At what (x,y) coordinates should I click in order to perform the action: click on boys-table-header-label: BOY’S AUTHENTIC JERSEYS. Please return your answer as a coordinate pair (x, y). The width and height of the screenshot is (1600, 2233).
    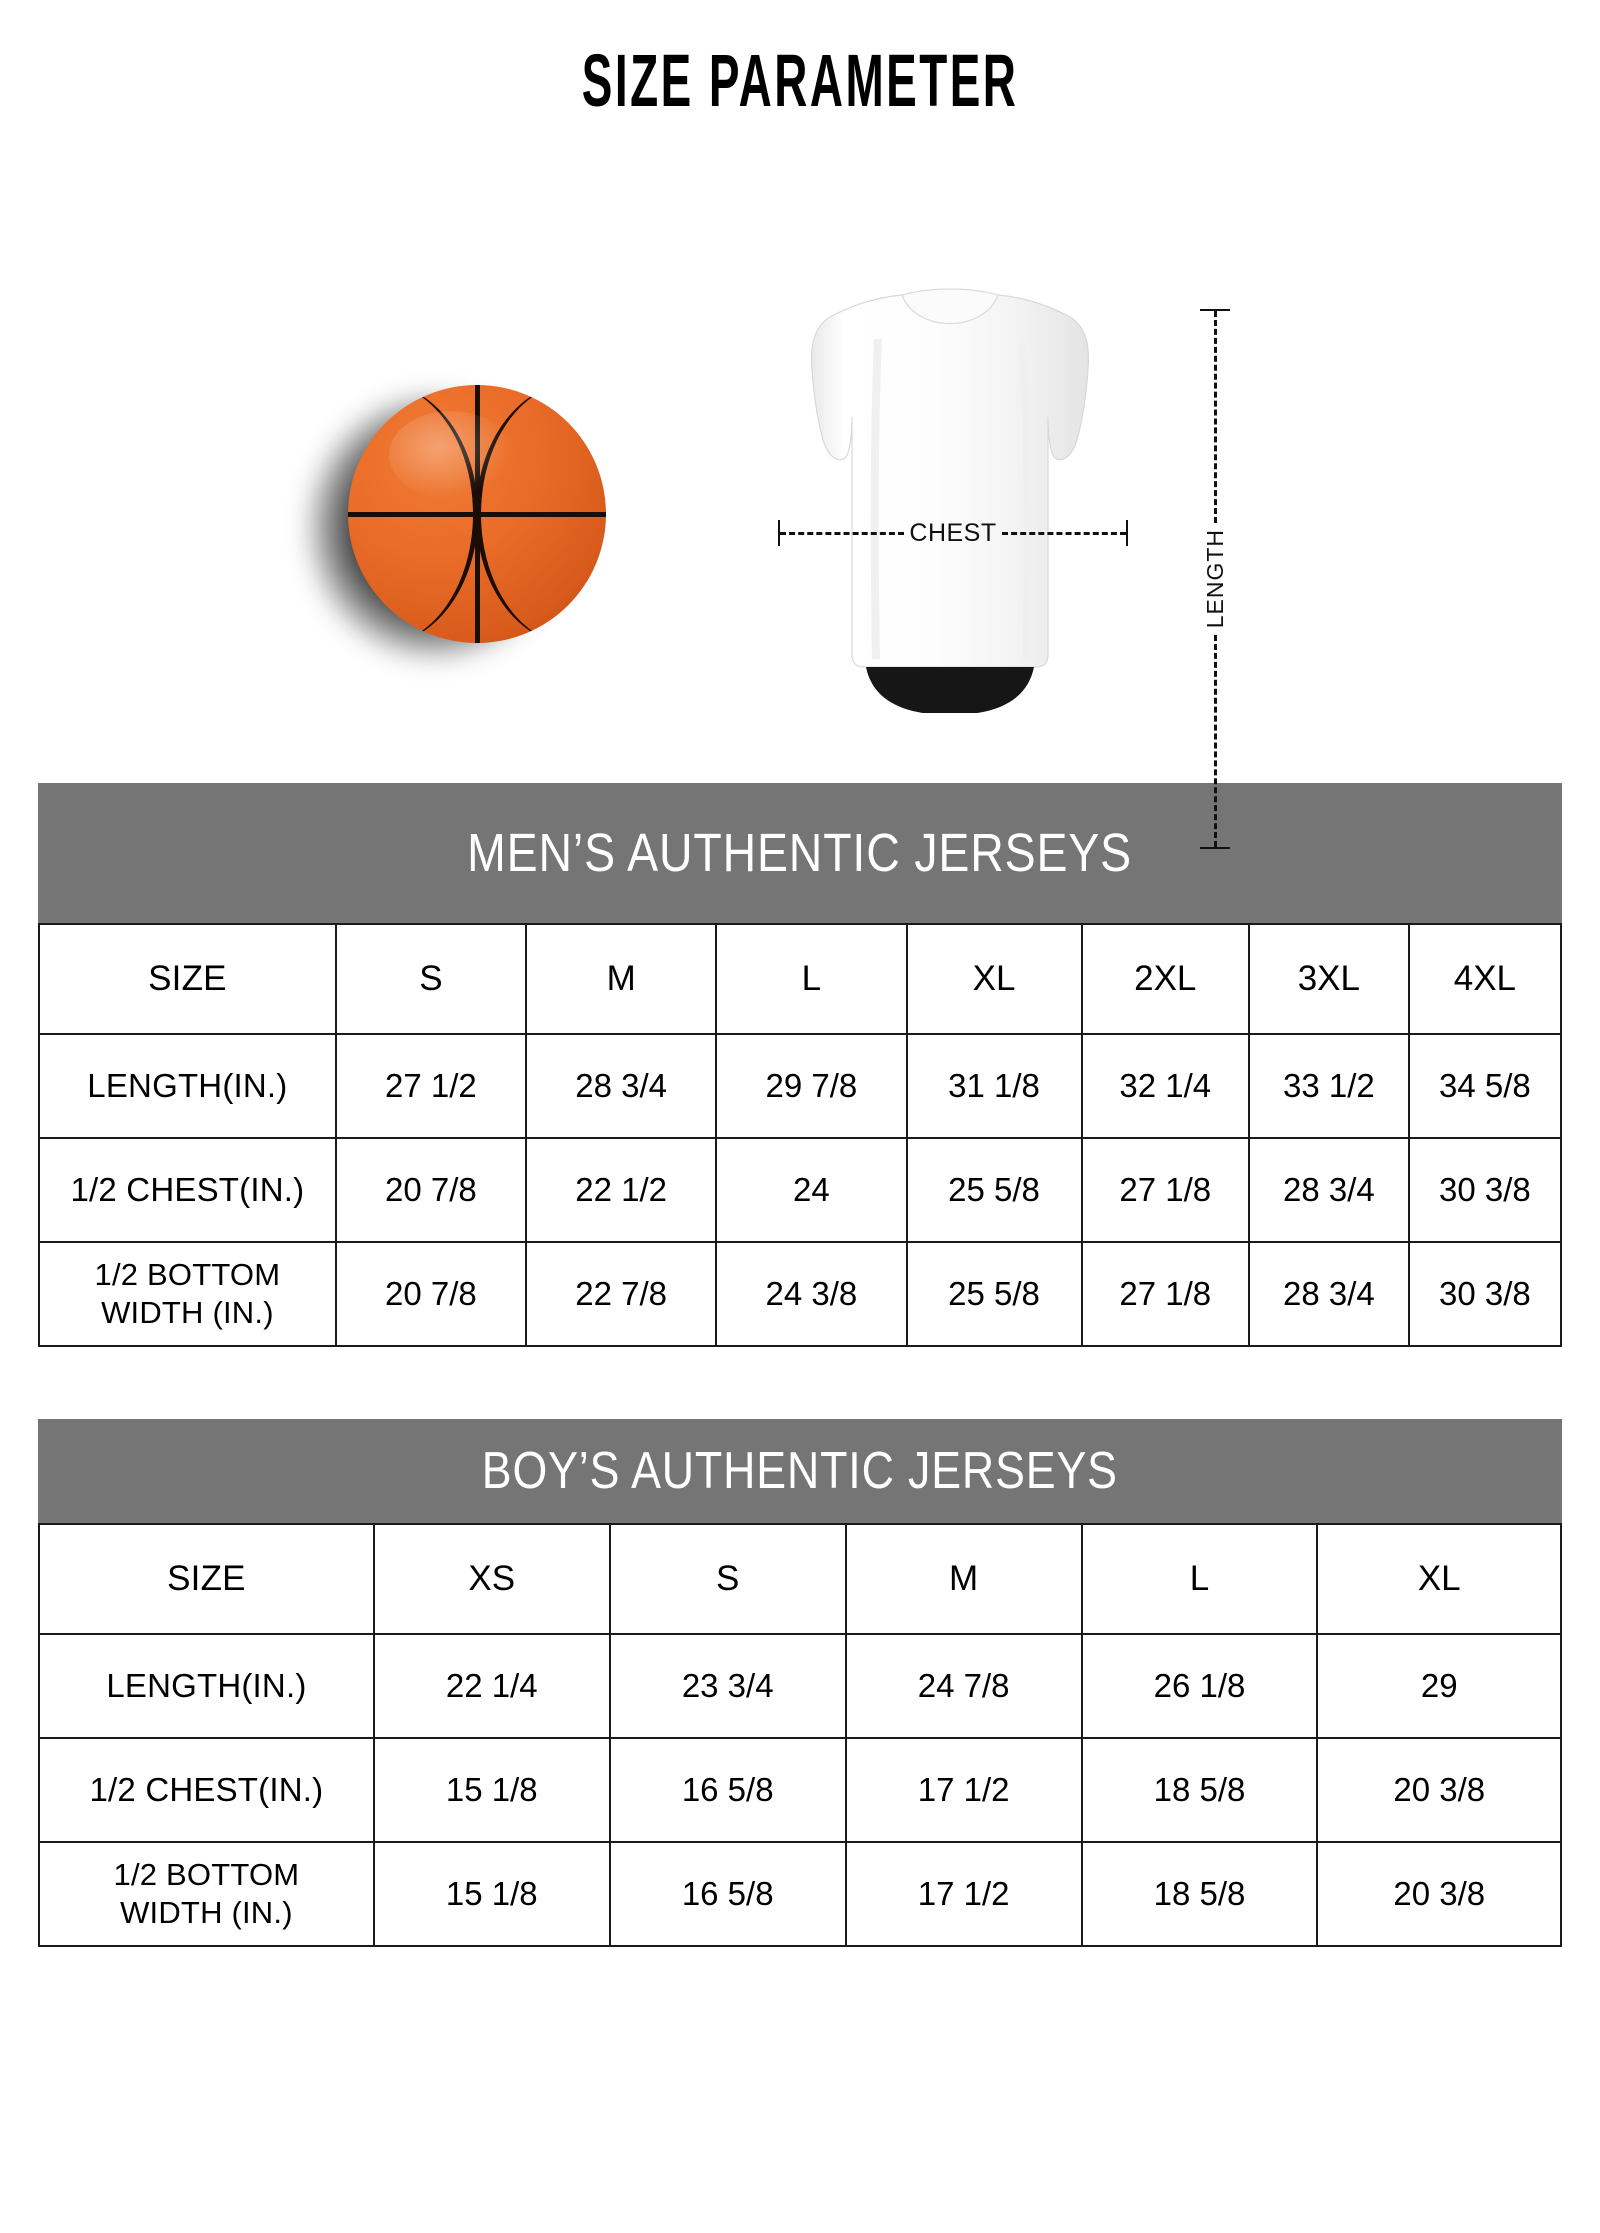
    Looking at the image, I should click on (800, 1471).